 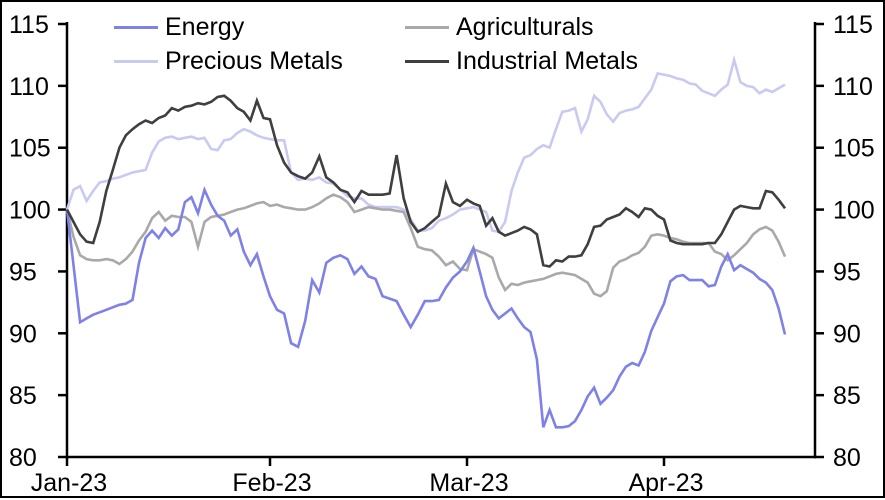 I want to click on y-tick-label-left-80: 80, so click(x=23, y=458).